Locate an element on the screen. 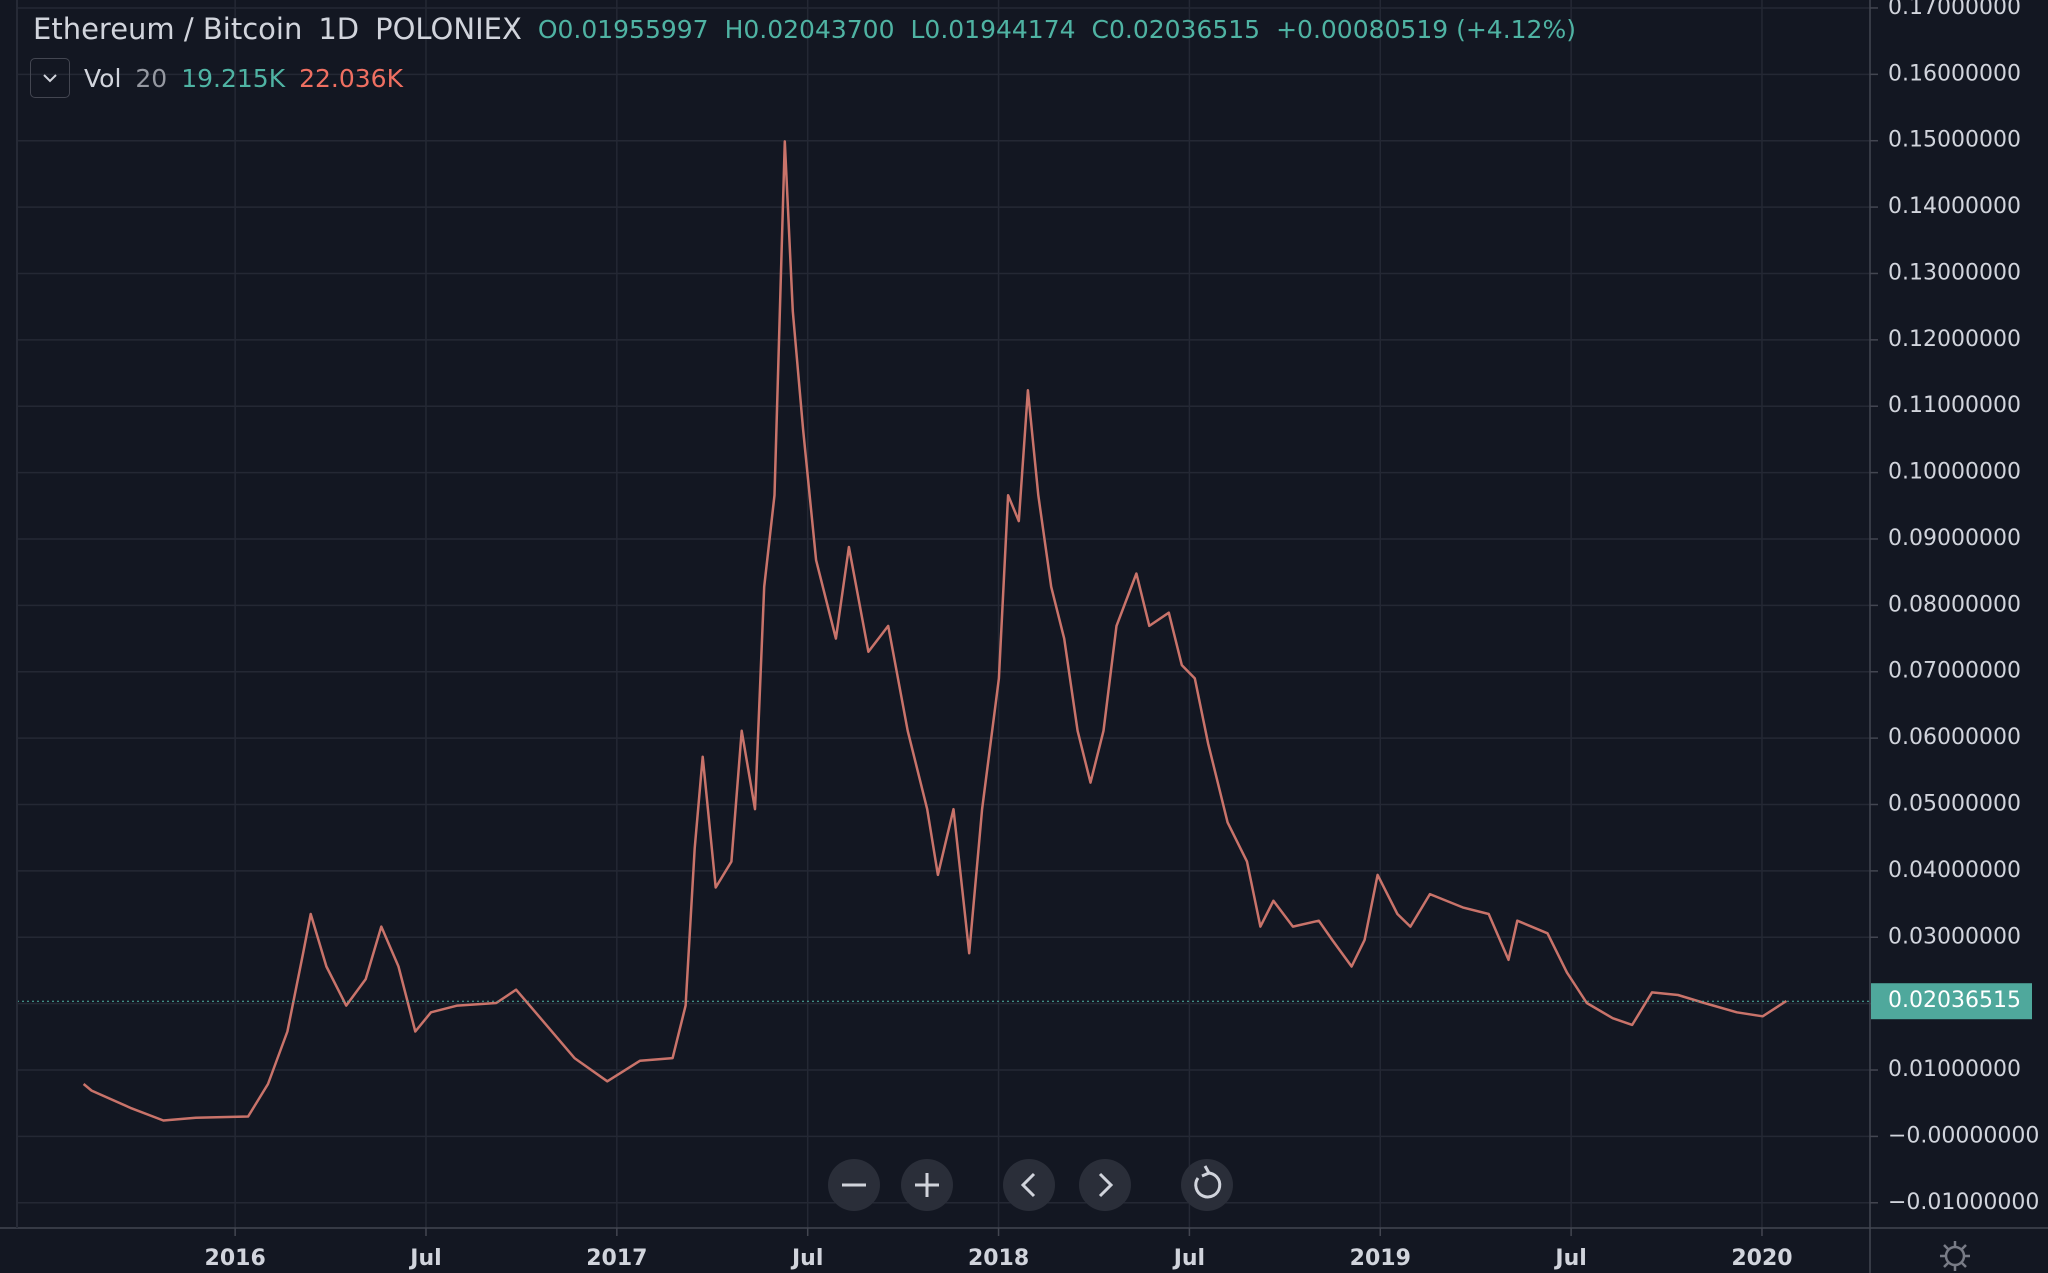 This screenshot has width=2048, height=1273. settings-icon is located at coordinates (1955, 1256).